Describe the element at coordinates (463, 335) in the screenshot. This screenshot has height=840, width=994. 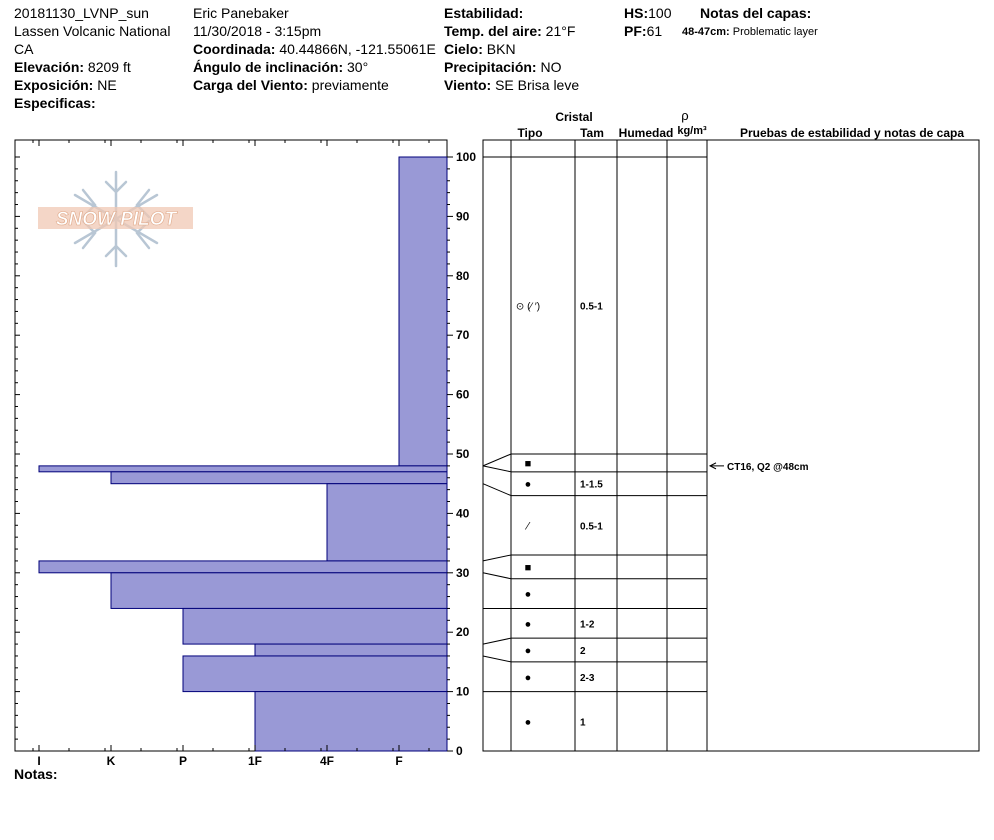
I see `height-tick-label: 70` at that location.